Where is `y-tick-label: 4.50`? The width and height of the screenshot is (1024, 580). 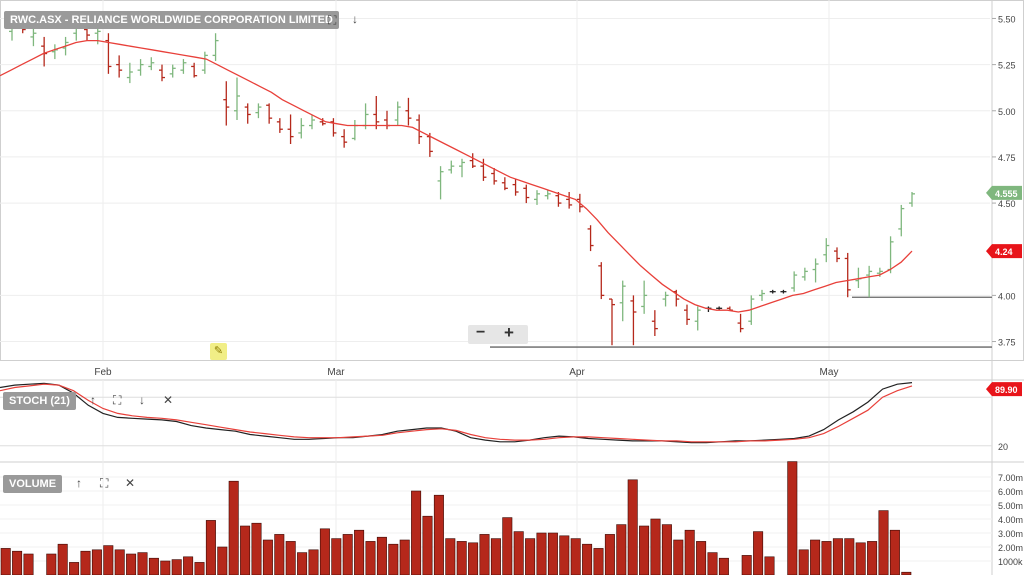
y-tick-label: 4.50 is located at coordinates (1007, 204).